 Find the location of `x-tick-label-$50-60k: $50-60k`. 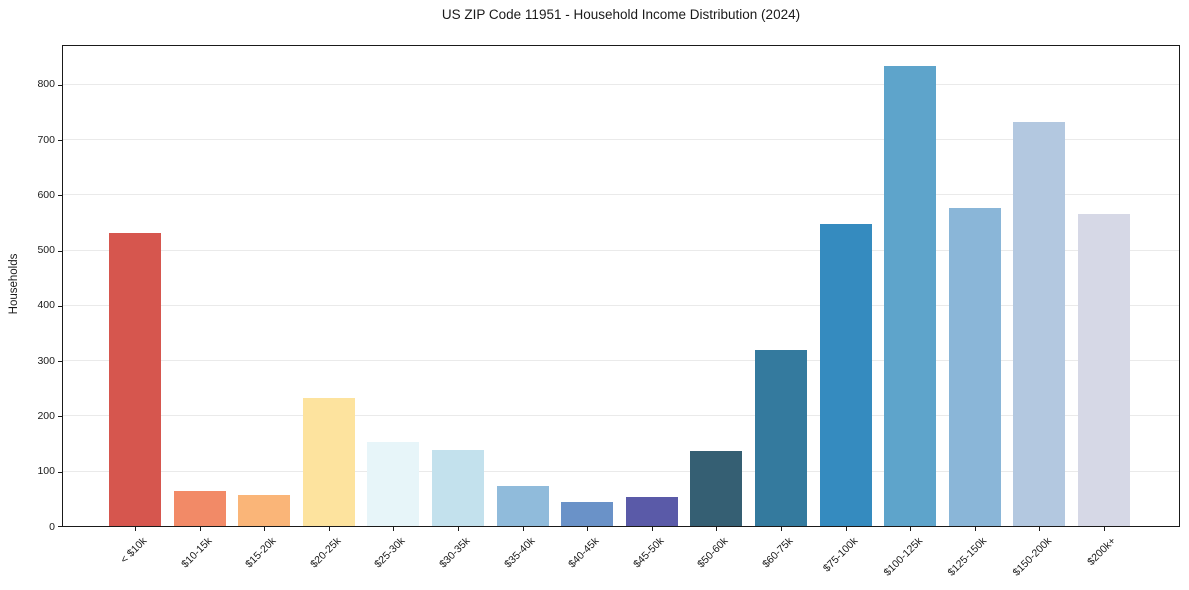

x-tick-label-$50-60k: $50-60k is located at coordinates (713, 553).